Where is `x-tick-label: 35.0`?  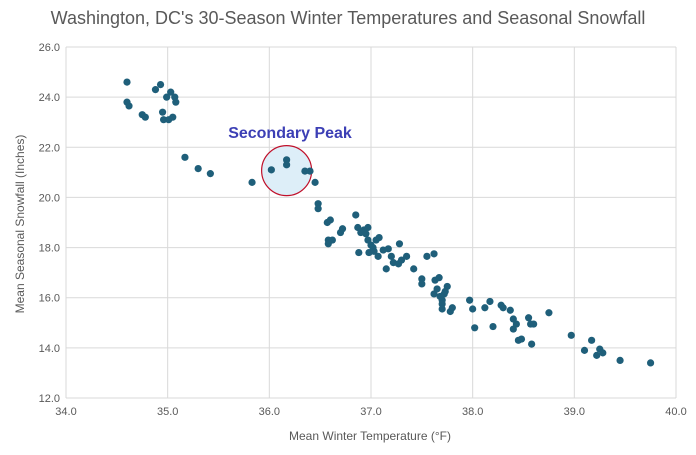 x-tick-label: 35.0 is located at coordinates (167, 412).